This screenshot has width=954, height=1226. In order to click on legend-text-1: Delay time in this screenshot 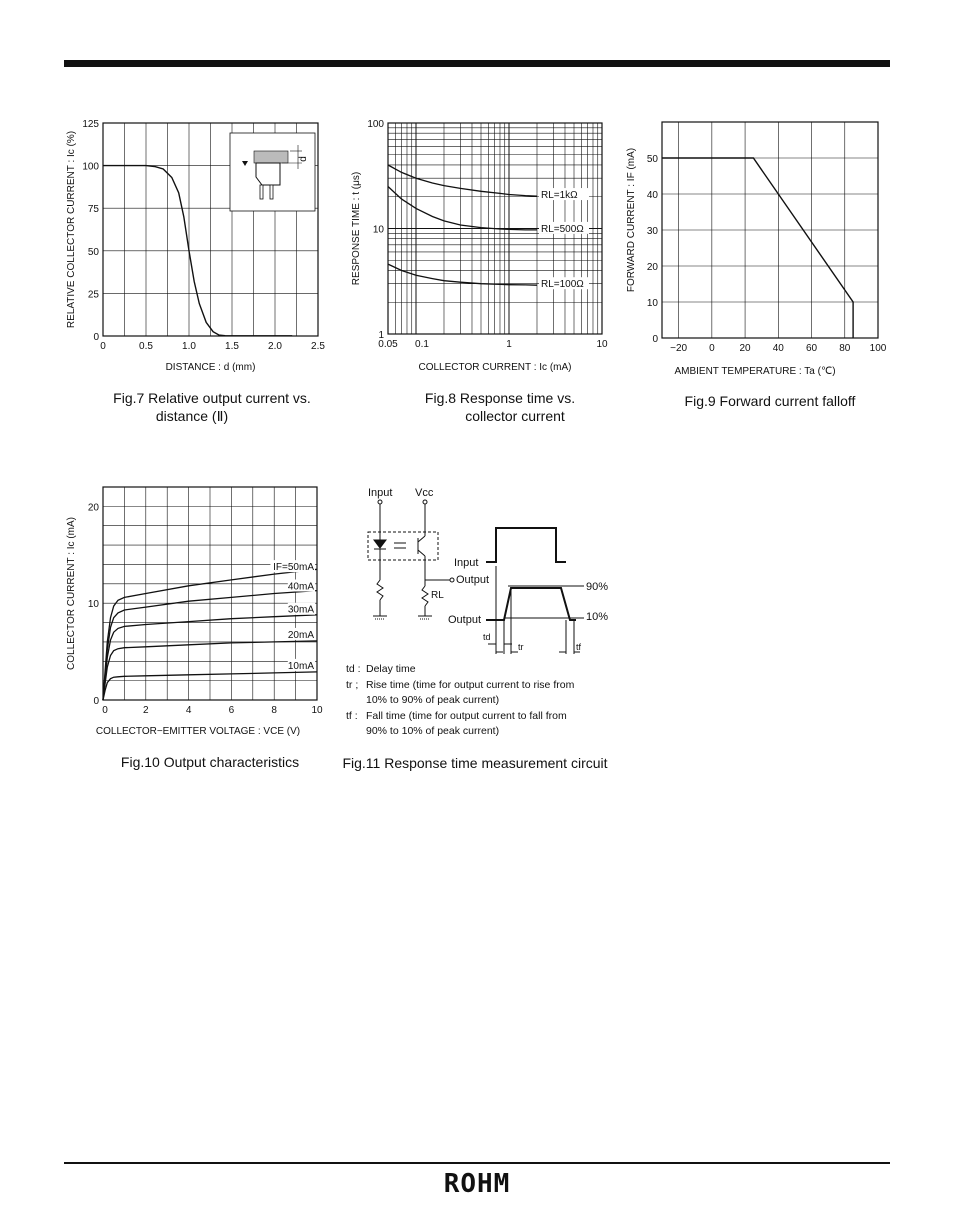, I will do `click(391, 669)`.